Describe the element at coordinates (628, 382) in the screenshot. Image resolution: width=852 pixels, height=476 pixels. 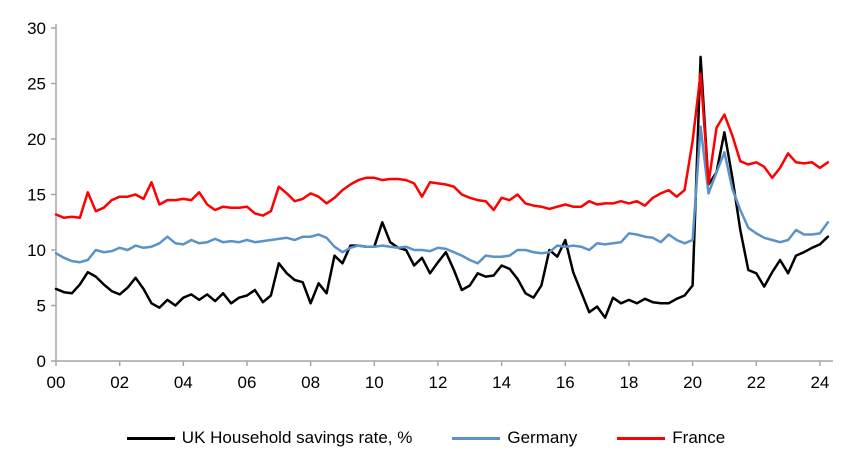
I see `x-tick-label: 18` at that location.